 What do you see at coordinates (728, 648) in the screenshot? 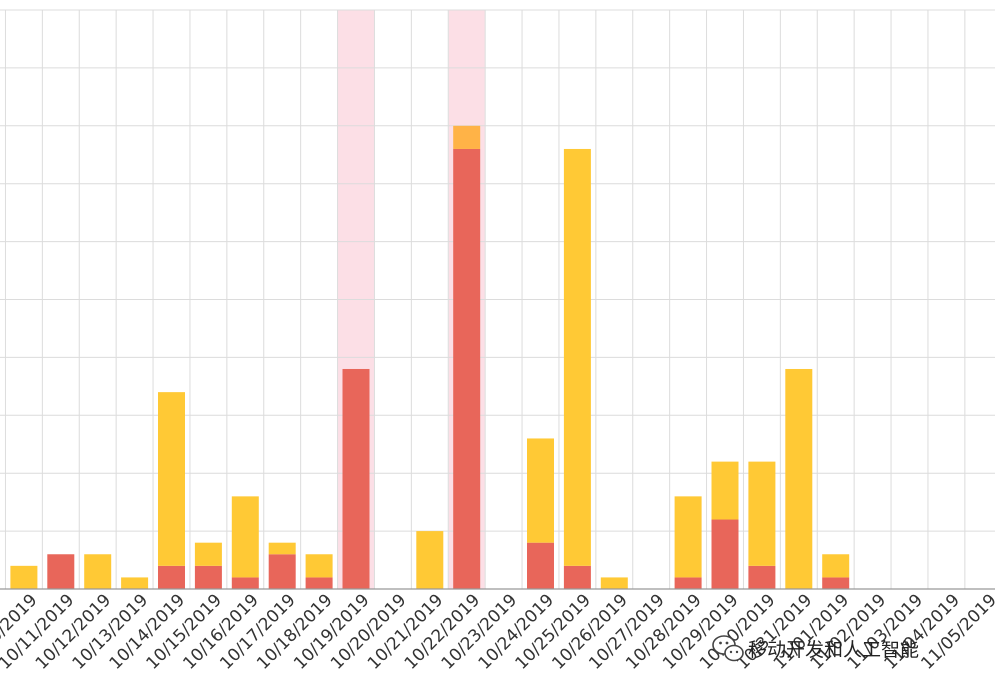
I see `wechat-icon` at bounding box center [728, 648].